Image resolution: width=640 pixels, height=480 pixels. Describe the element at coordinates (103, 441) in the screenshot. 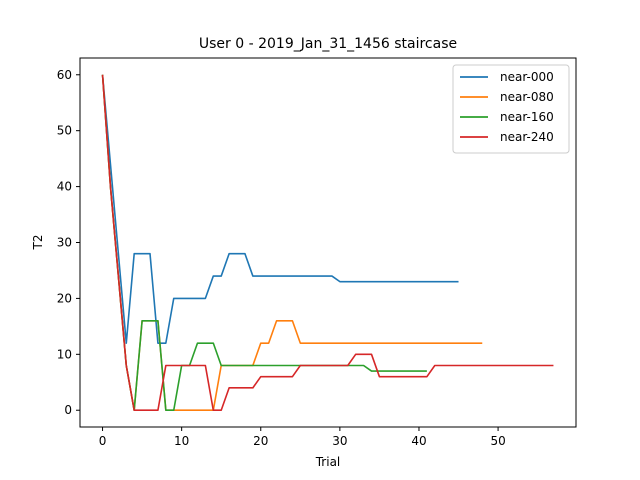

I see `x-tick-label: 0` at that location.